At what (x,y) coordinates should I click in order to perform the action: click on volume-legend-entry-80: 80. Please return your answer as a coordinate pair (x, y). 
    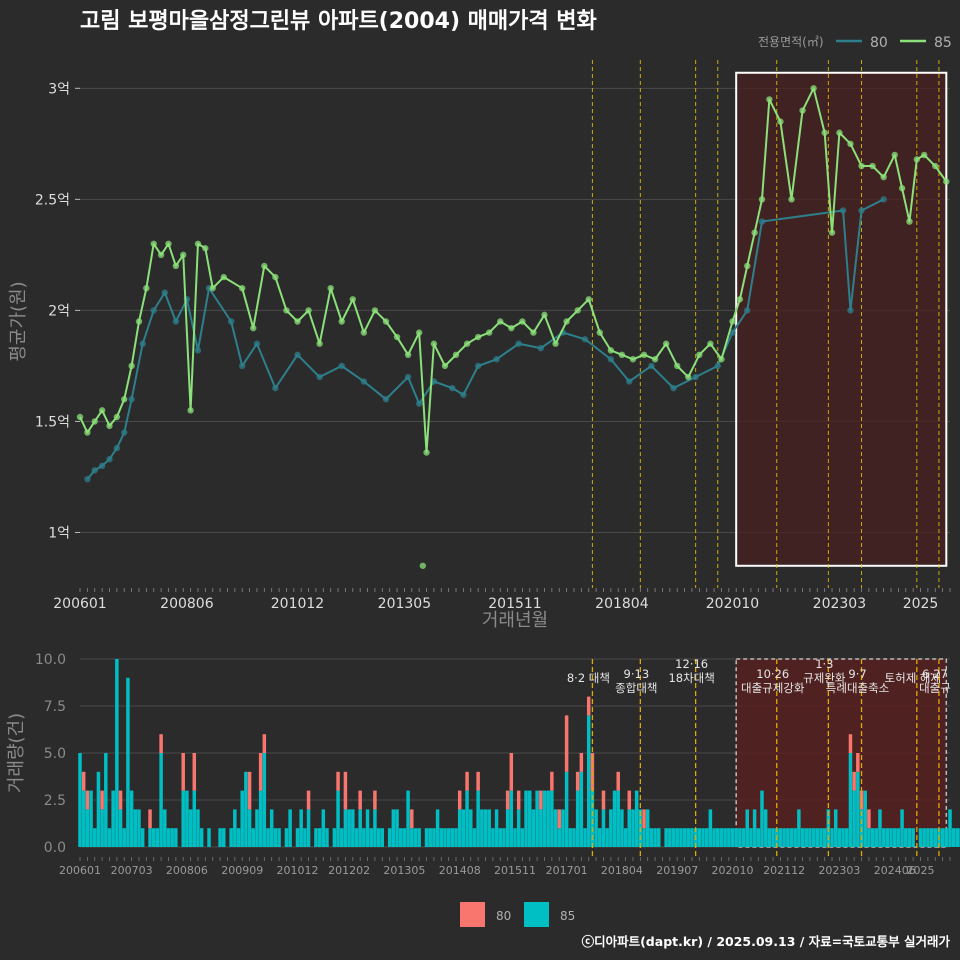
    Looking at the image, I should click on (503, 916).